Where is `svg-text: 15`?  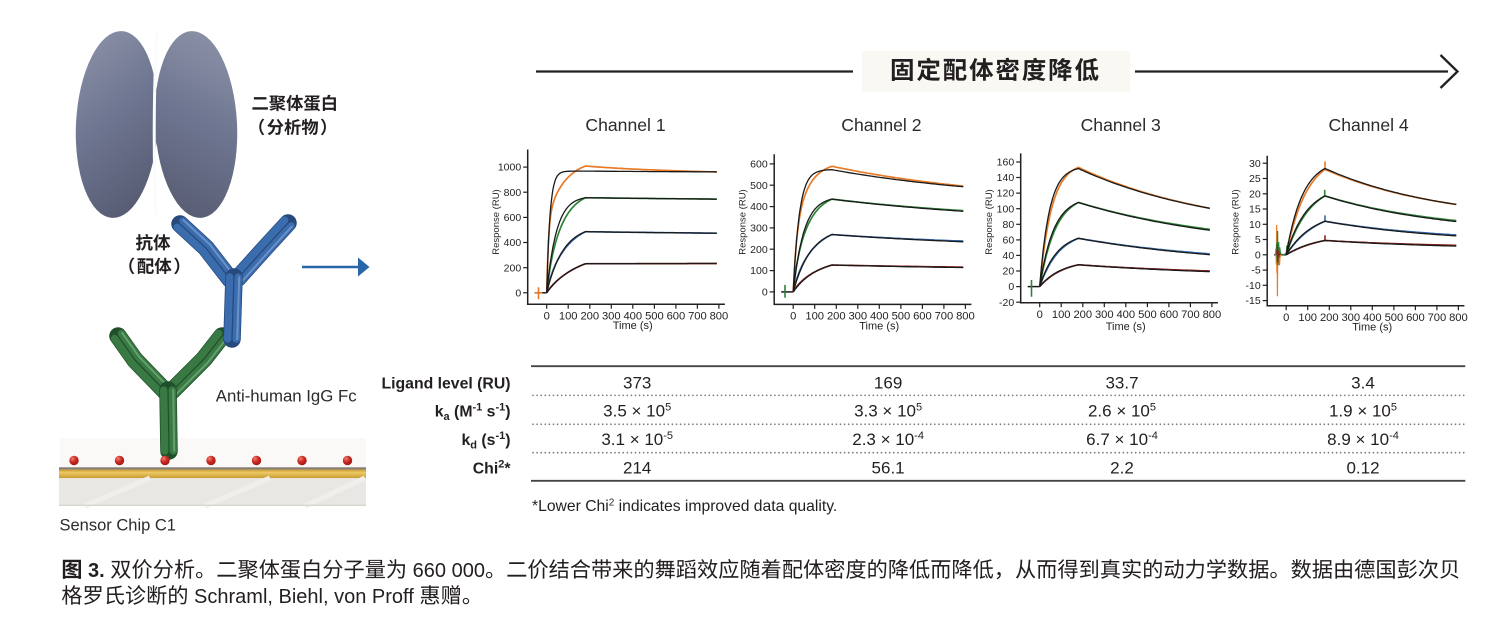 svg-text: 15 is located at coordinates (1255, 210).